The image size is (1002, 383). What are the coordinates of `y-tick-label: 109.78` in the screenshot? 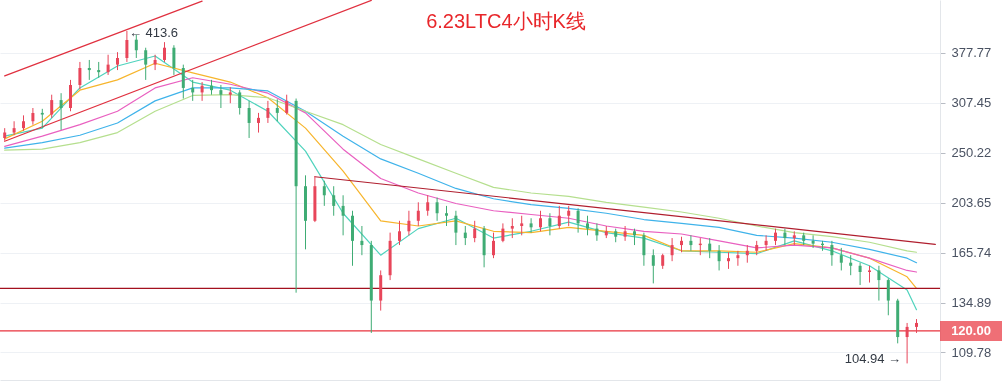 It's located at (971, 352).